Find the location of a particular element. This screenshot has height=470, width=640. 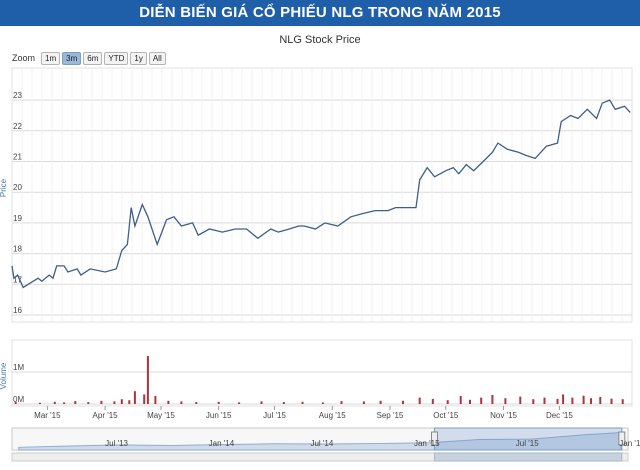

price-y-tick-label: 23 is located at coordinates (17, 95).